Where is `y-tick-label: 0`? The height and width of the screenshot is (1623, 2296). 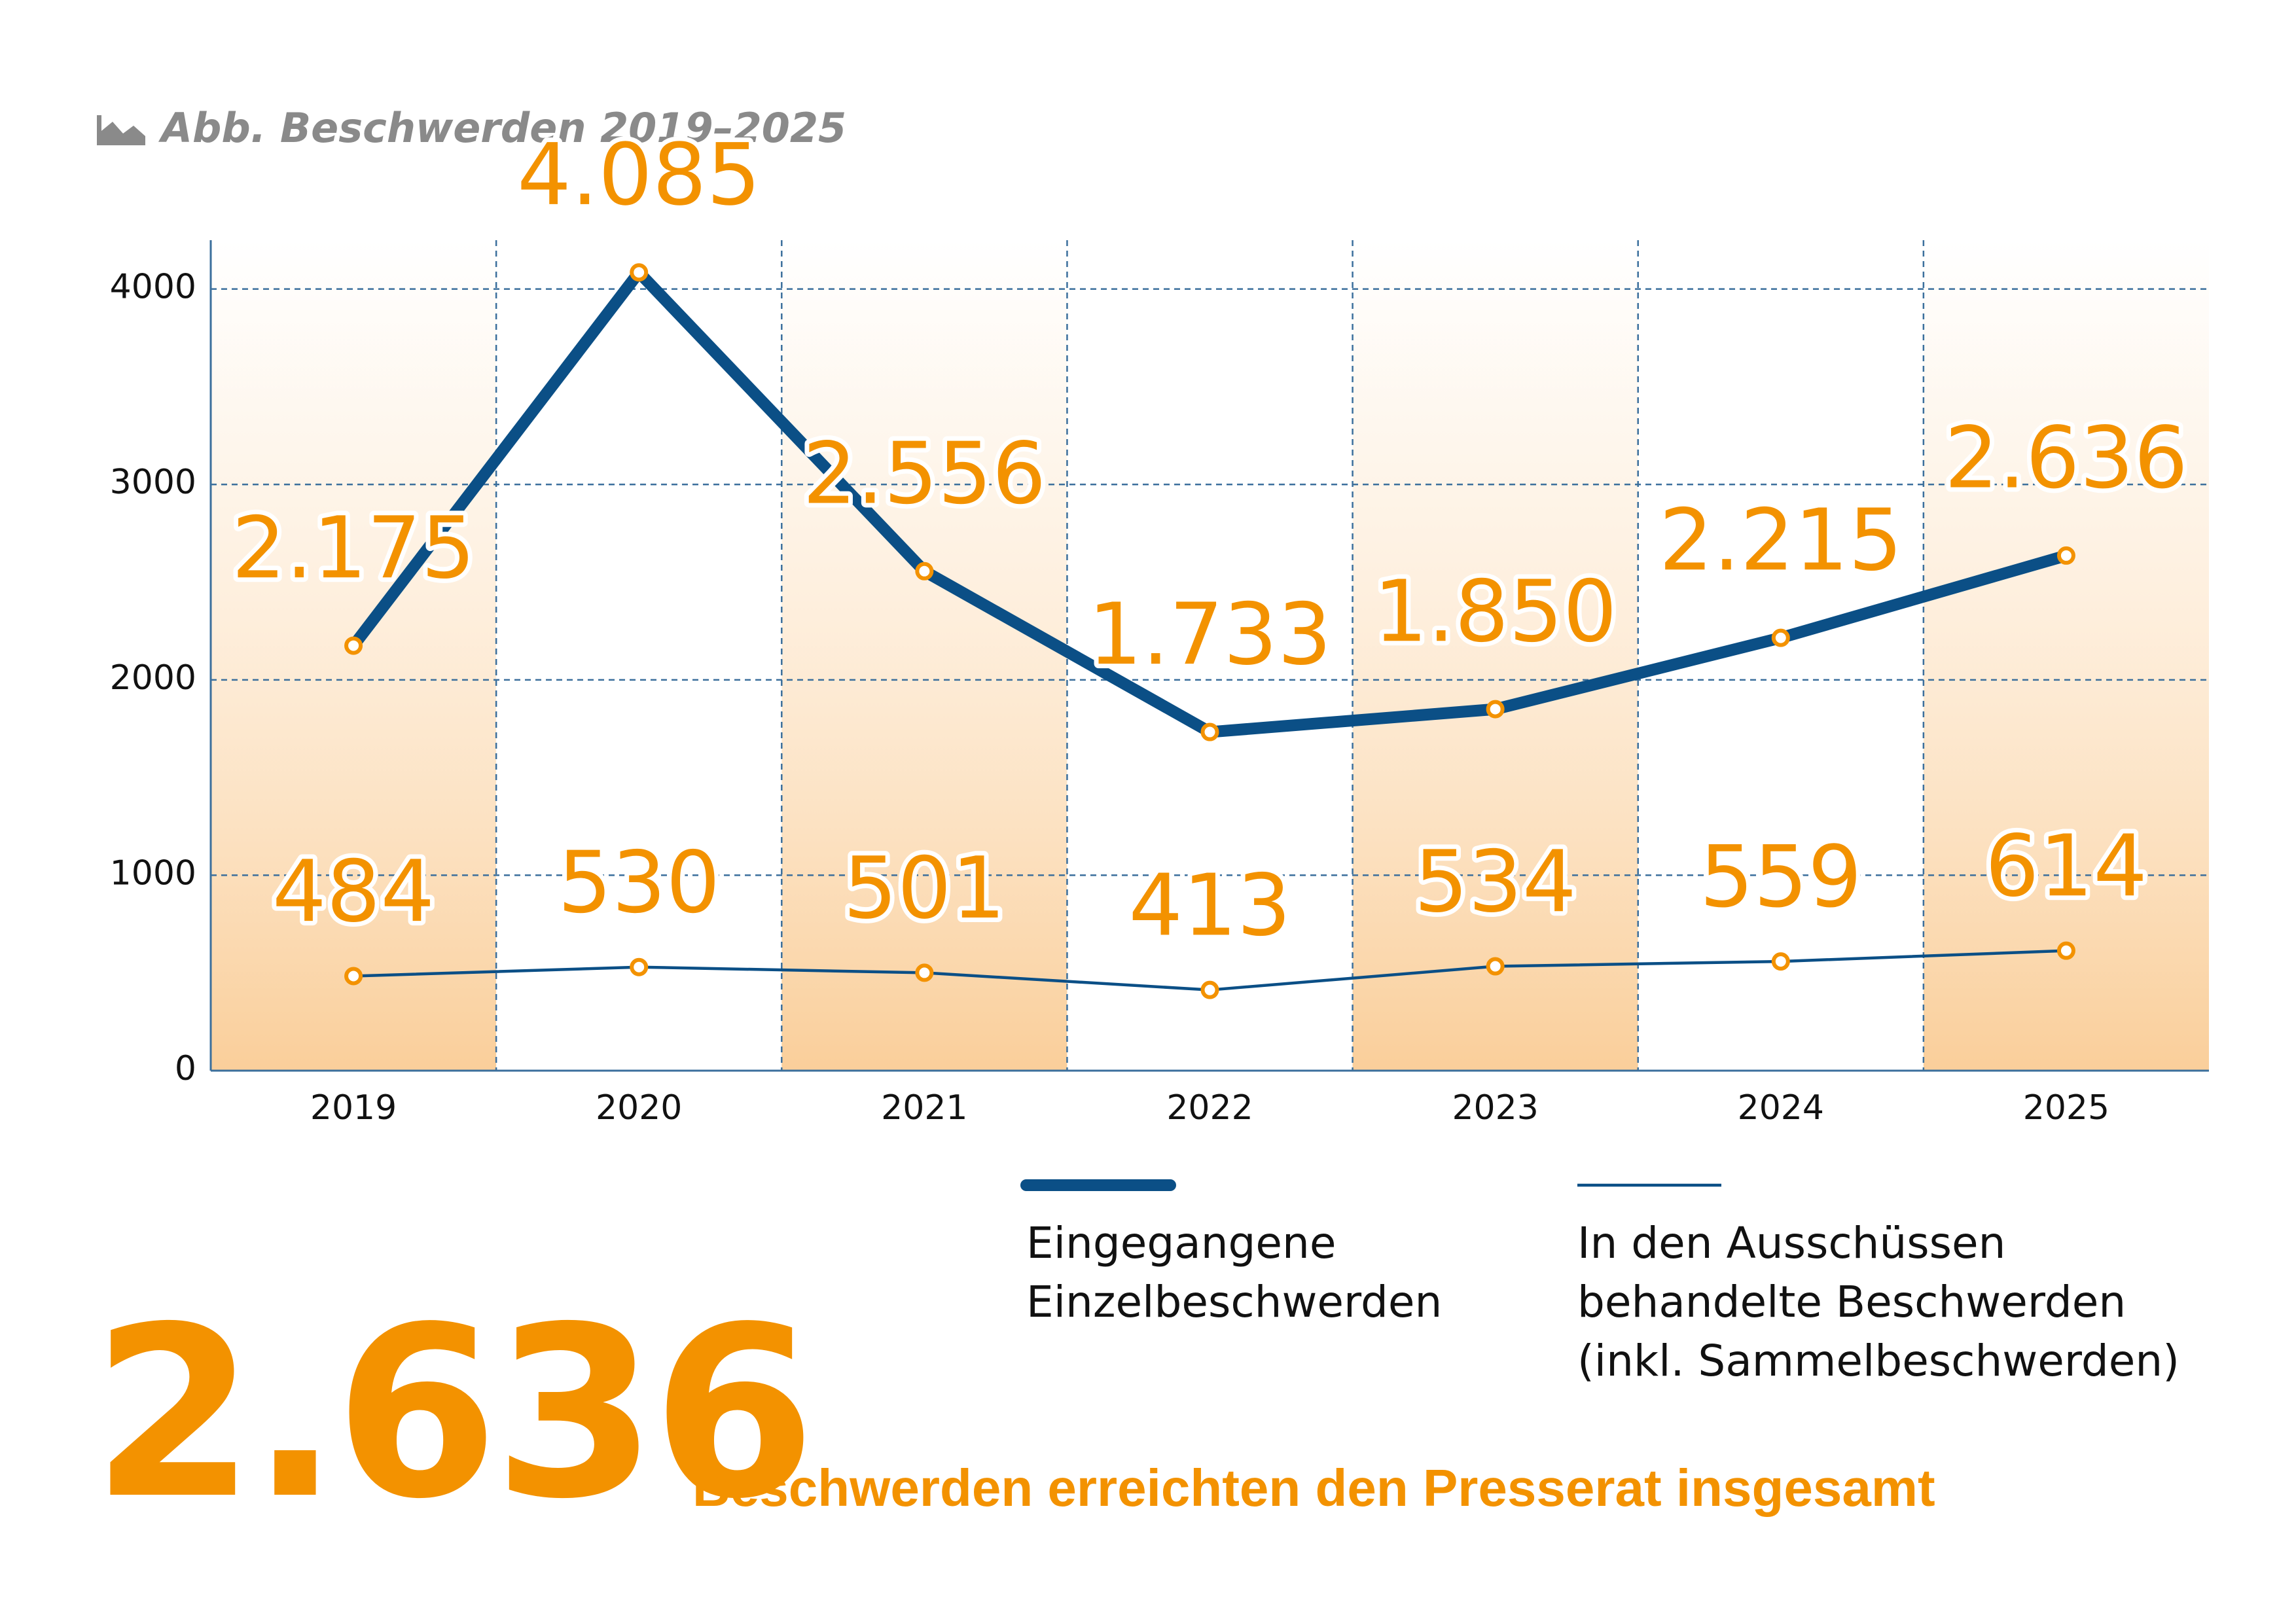
y-tick-label: 0 is located at coordinates (185, 1068).